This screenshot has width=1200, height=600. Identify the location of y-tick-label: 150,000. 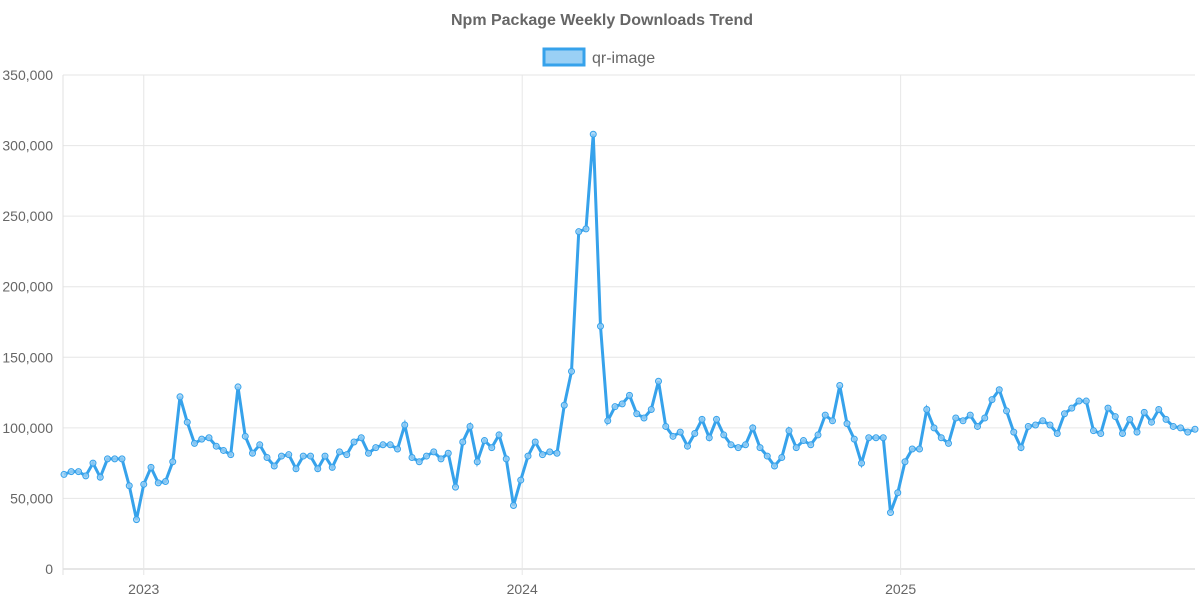
(27, 357).